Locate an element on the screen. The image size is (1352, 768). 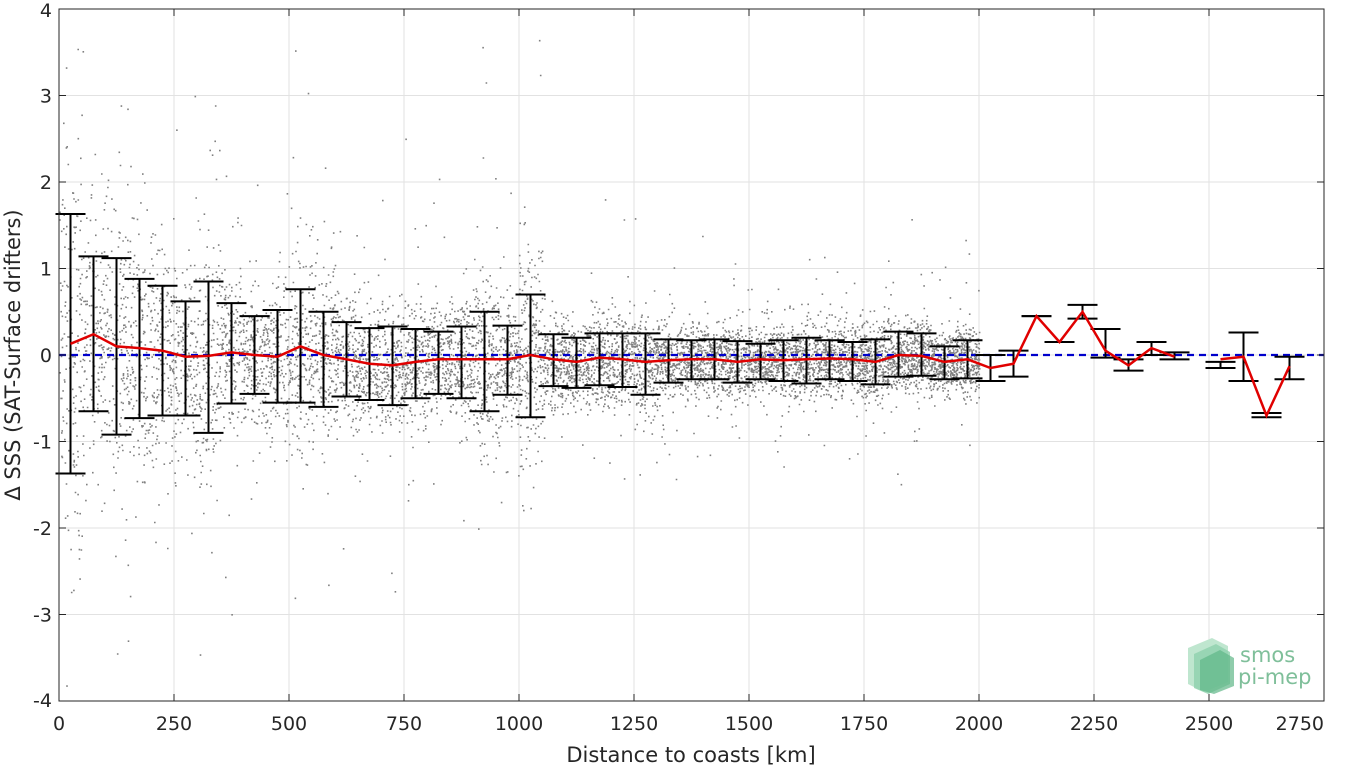
x-tick-label: 2000 is located at coordinates (979, 724).